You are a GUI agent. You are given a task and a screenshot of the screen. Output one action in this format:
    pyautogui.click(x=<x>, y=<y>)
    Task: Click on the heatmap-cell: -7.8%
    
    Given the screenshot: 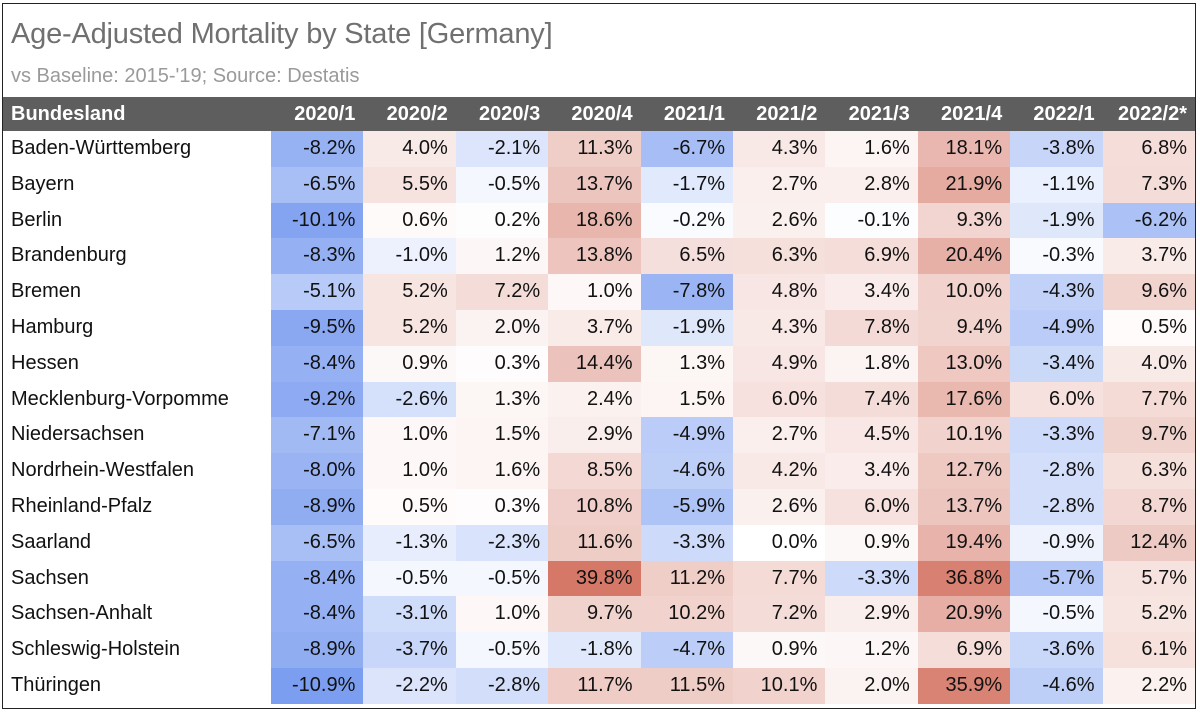 What is the action you would take?
    pyautogui.click(x=686, y=292)
    